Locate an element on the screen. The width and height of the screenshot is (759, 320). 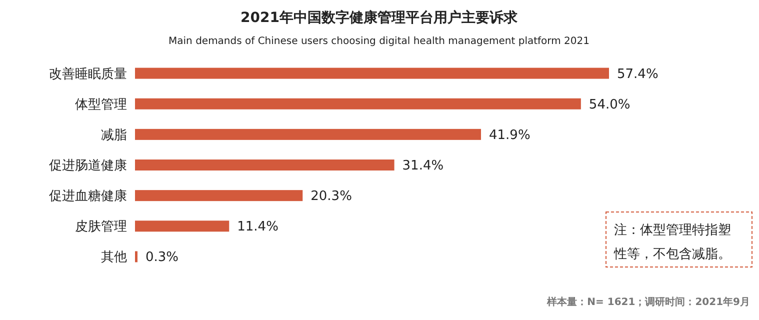
text: 样本量：N= 1621；调研时间：2021年9月 is located at coordinates (648, 302).